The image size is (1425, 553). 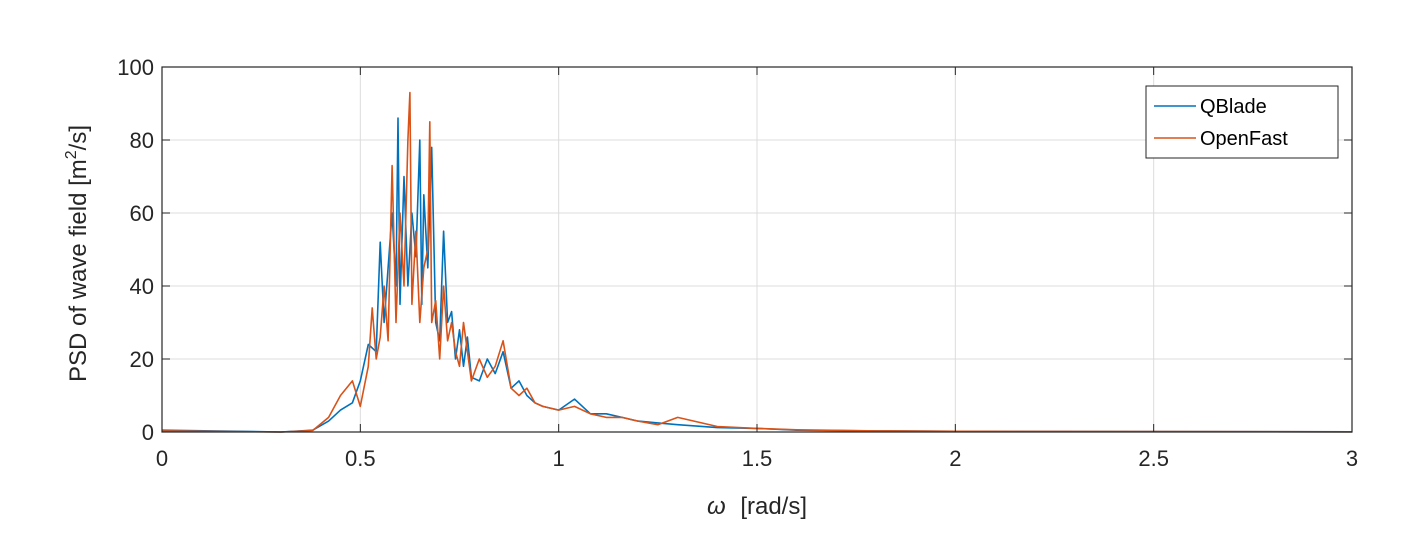 What do you see at coordinates (716, 506) in the screenshot?
I see `x-axis-symbol: ω` at bounding box center [716, 506].